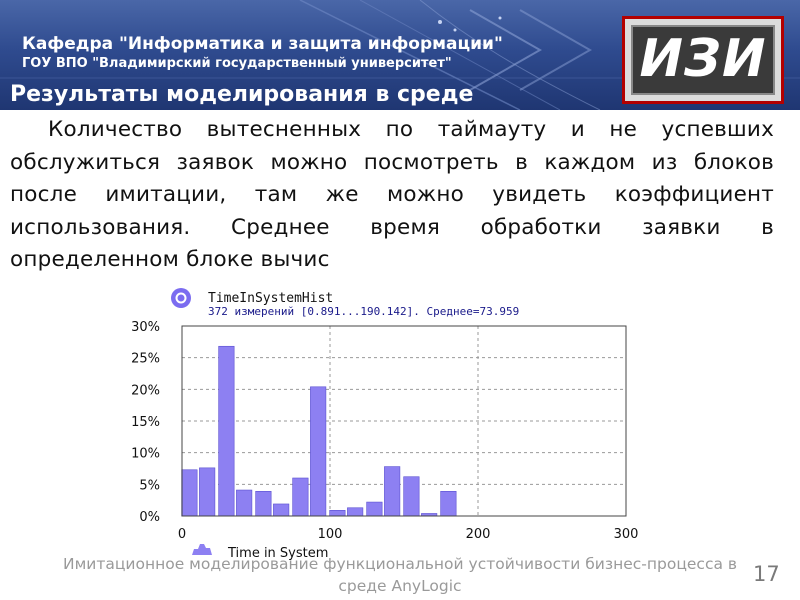 Image resolution: width=800 pixels, height=600 pixels. I want to click on department-logo: ИЗИ, so click(703, 60).